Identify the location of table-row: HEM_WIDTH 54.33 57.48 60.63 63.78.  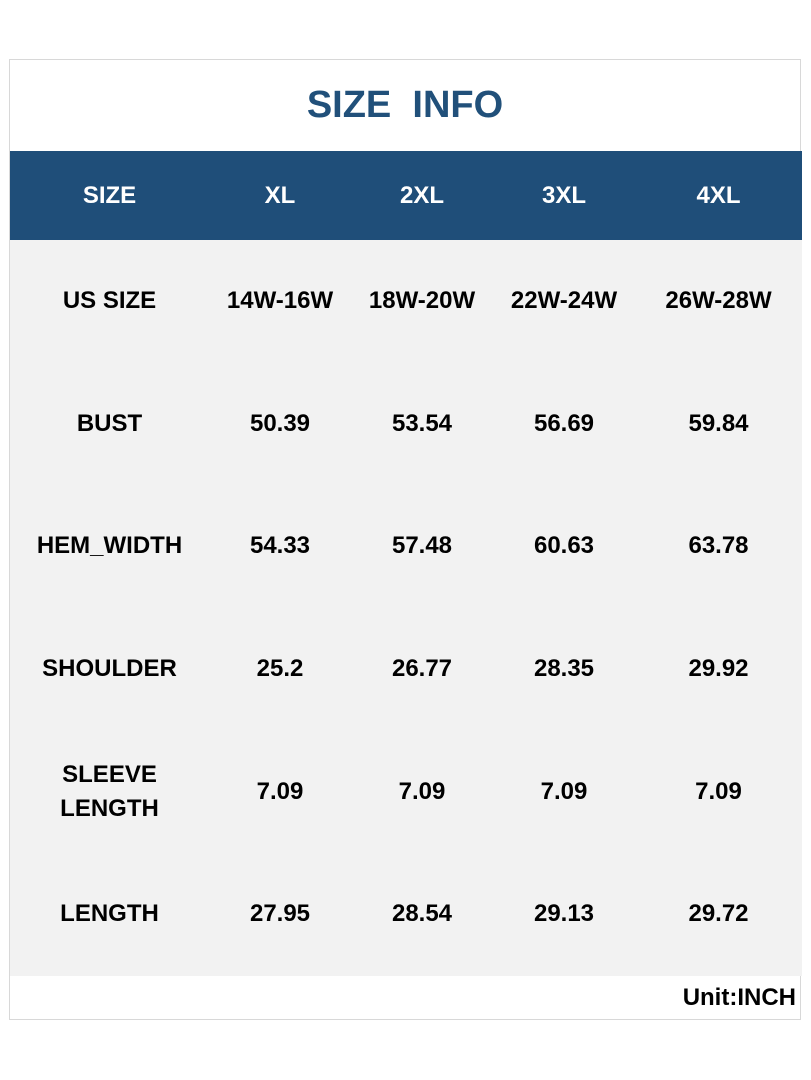
(406, 546).